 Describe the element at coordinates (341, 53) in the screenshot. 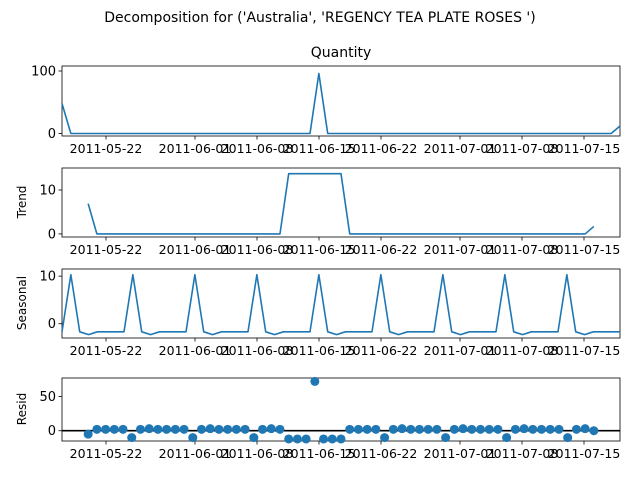

I see `panel-title: Quantity` at that location.